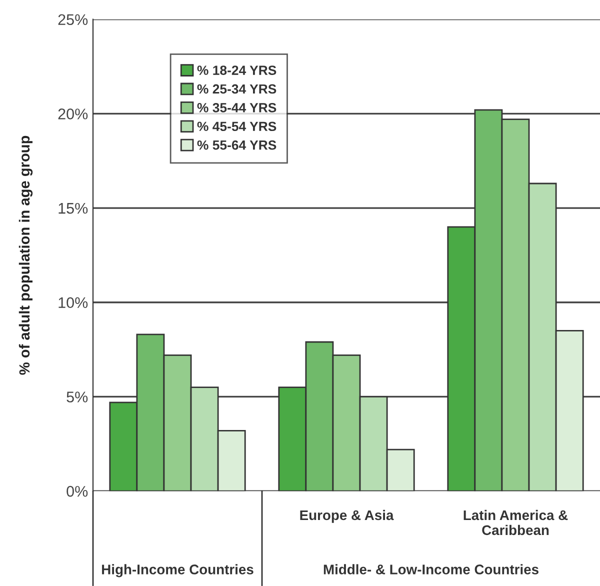  What do you see at coordinates (236, 89) in the screenshot?
I see `legend-label: % 25-34 YRS` at bounding box center [236, 89].